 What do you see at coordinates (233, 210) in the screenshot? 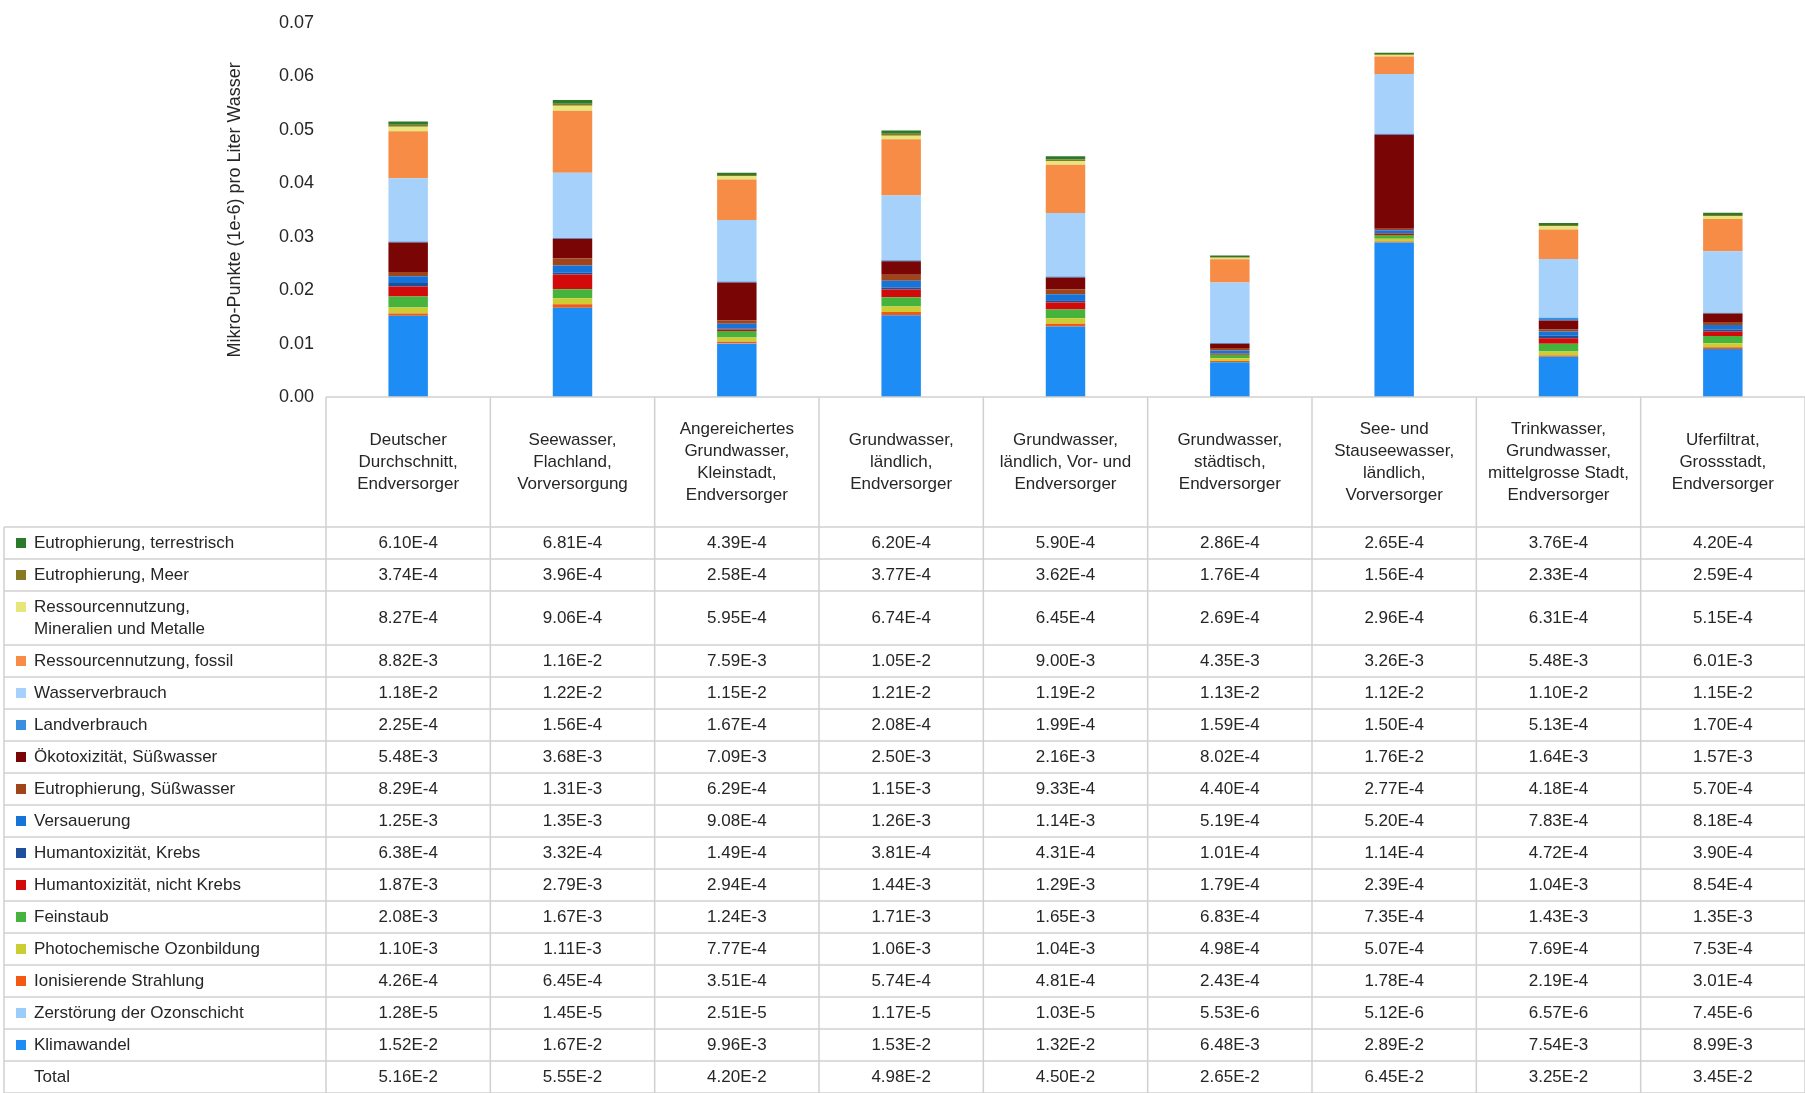
I see `y-axis-title: Mikro-Punkte (1e-6) pro Liter Wasser` at bounding box center [233, 210].